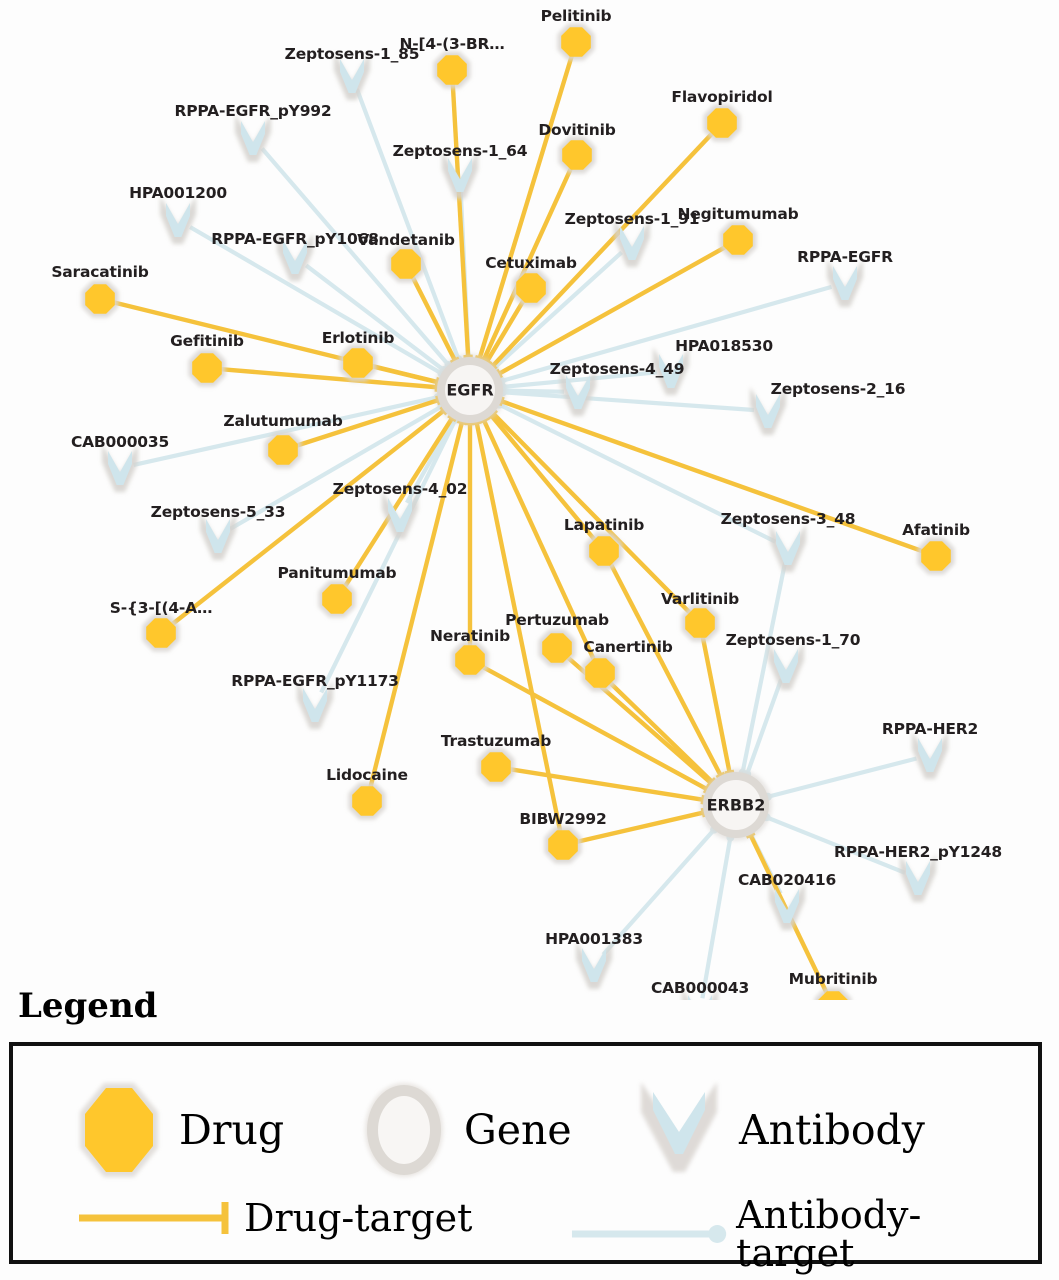 Image resolution: width=1059 pixels, height=1280 pixels. Describe the element at coordinates (803, 1234) in the screenshot. I see `legend-item-antibody-target: Antibody-target` at that location.